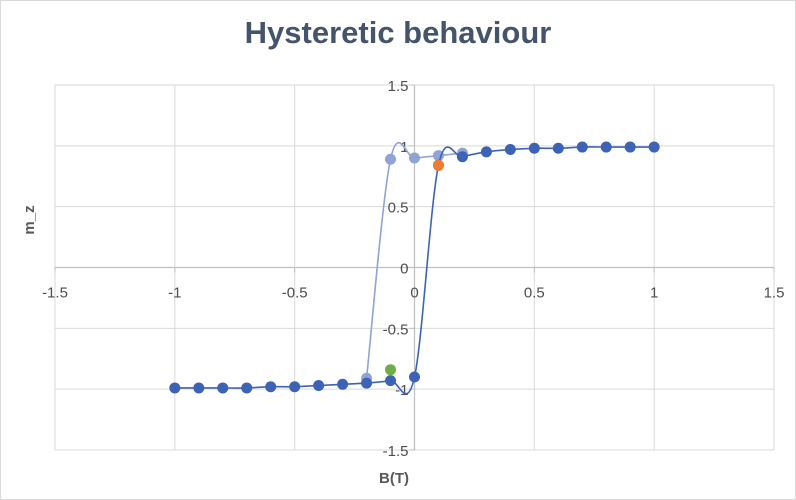  Describe the element at coordinates (55, 293) in the screenshot. I see `x-tick-label: -1.5` at that location.